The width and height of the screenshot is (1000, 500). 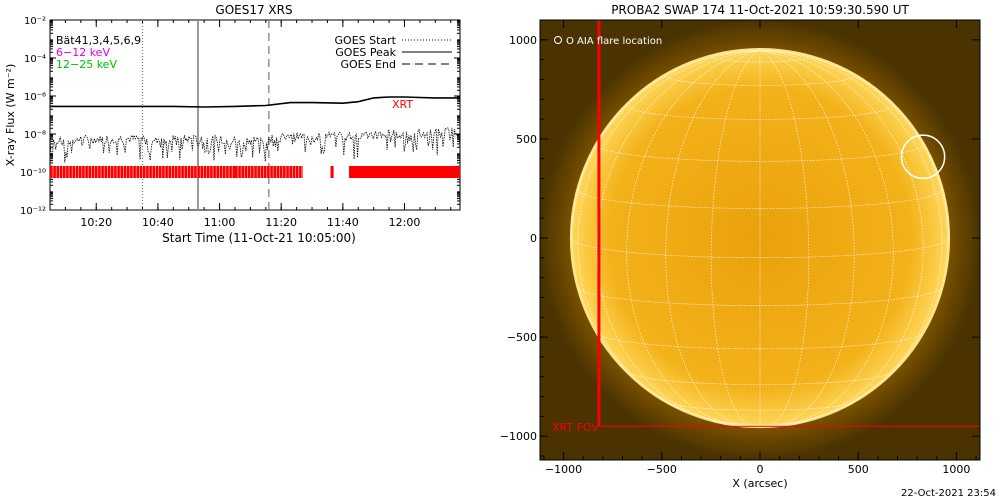 What do you see at coordinates (523, 40) in the screenshot?
I see `swap-y-tick-label: 1000` at bounding box center [523, 40].